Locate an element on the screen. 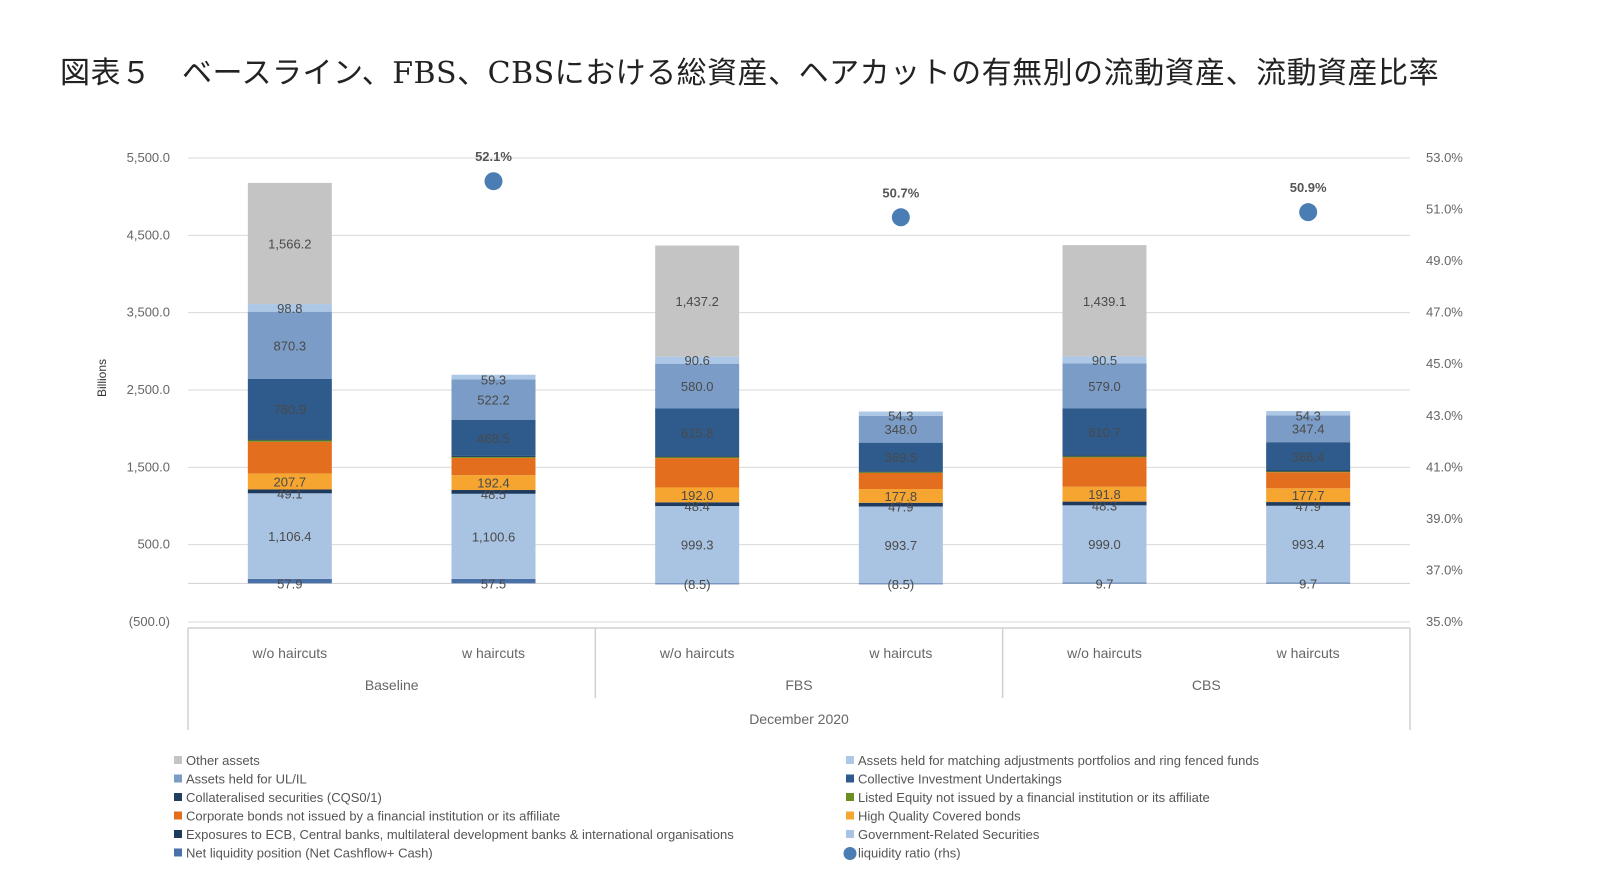 The image size is (1613, 895). y-tick-label: 5,500.0 is located at coordinates (148, 157).